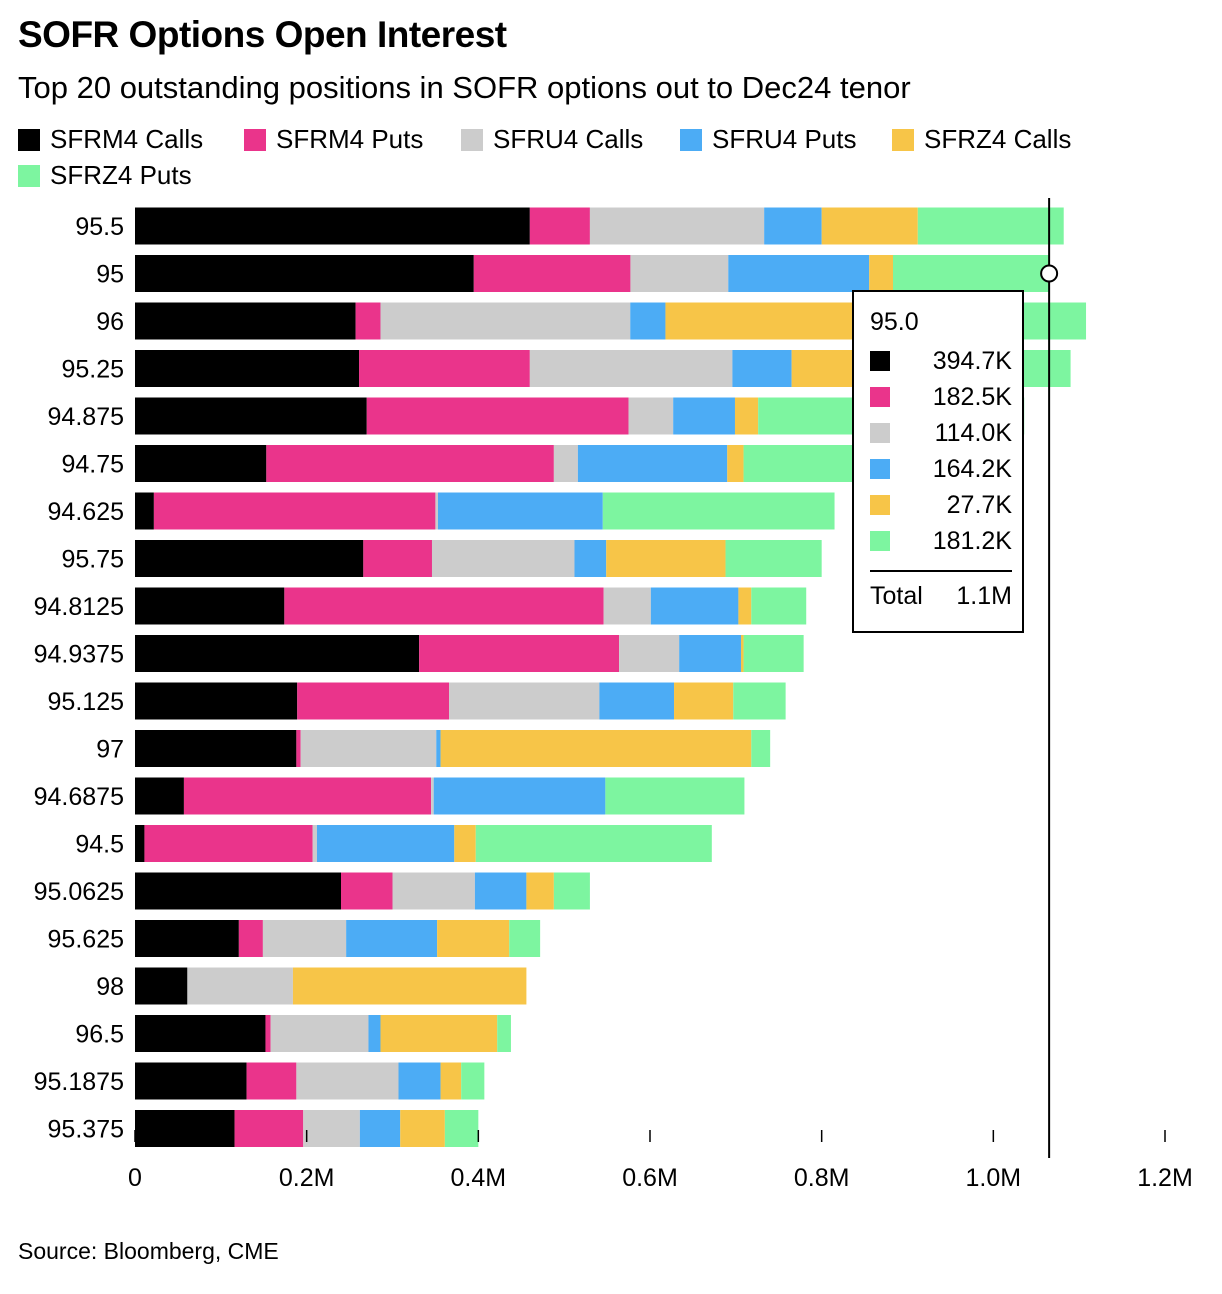 This screenshot has width=1222, height=1294. Describe the element at coordinates (105, 175) in the screenshot. I see `legend-item-sfrz4-puts: SFRZ4 Puts` at that location.